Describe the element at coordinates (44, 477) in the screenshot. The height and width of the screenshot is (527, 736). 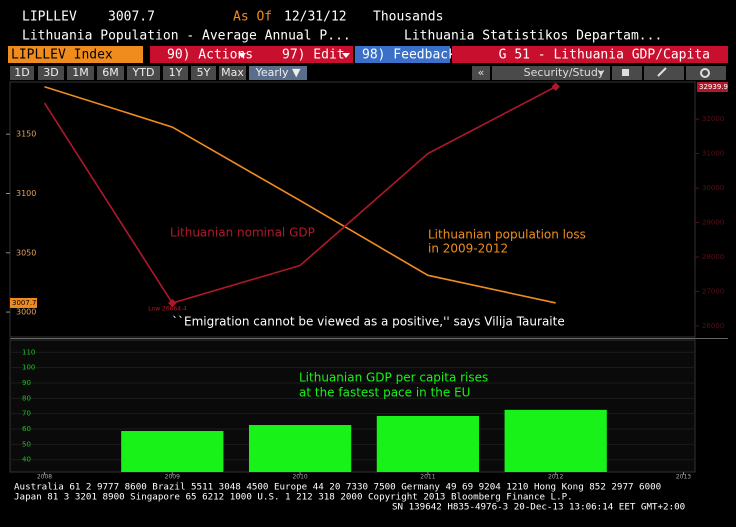
I see `x-tick-label: 2008` at that location.